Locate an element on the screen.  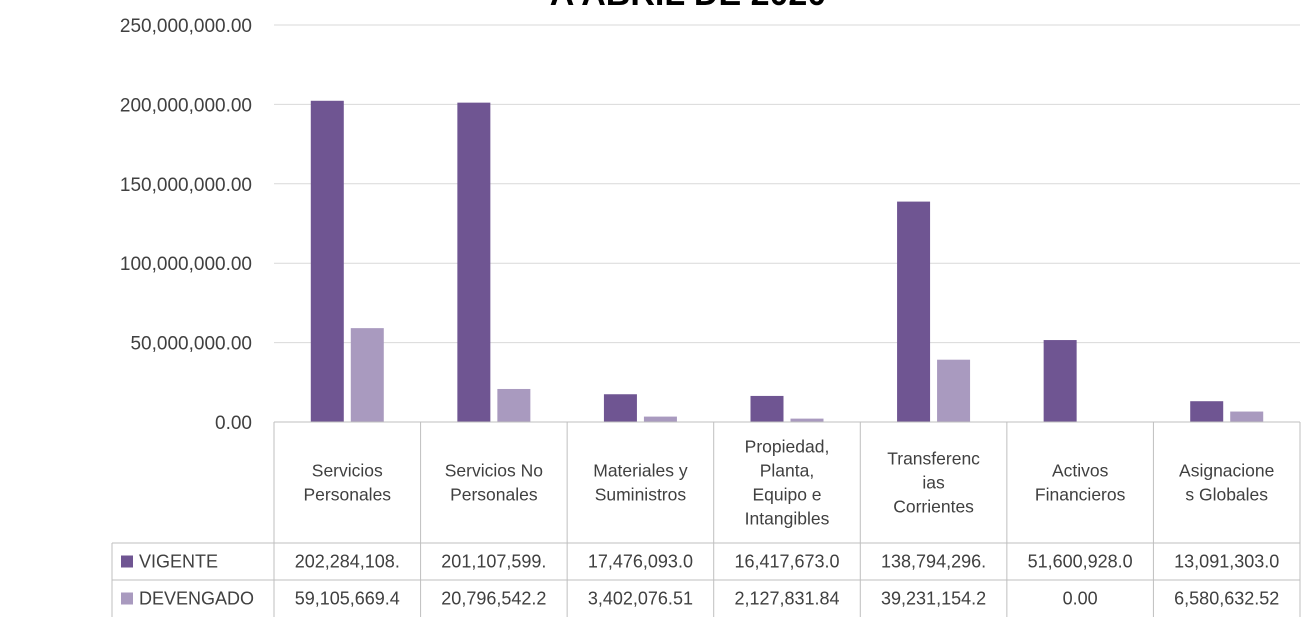
category-label: ias is located at coordinates (933, 483).